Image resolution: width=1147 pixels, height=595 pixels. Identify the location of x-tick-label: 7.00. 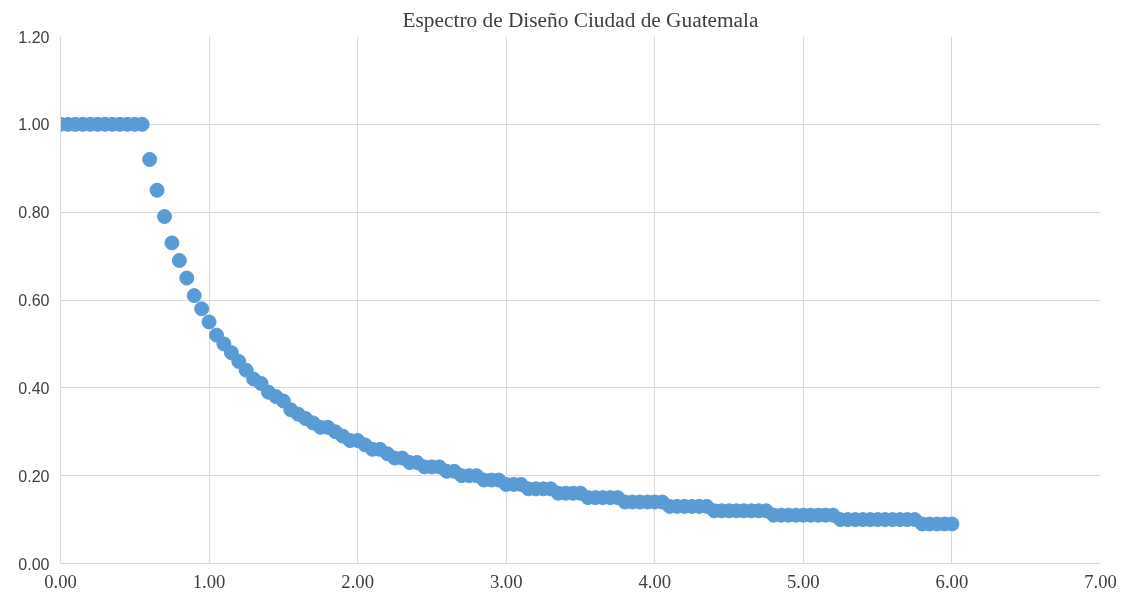
(1100, 581).